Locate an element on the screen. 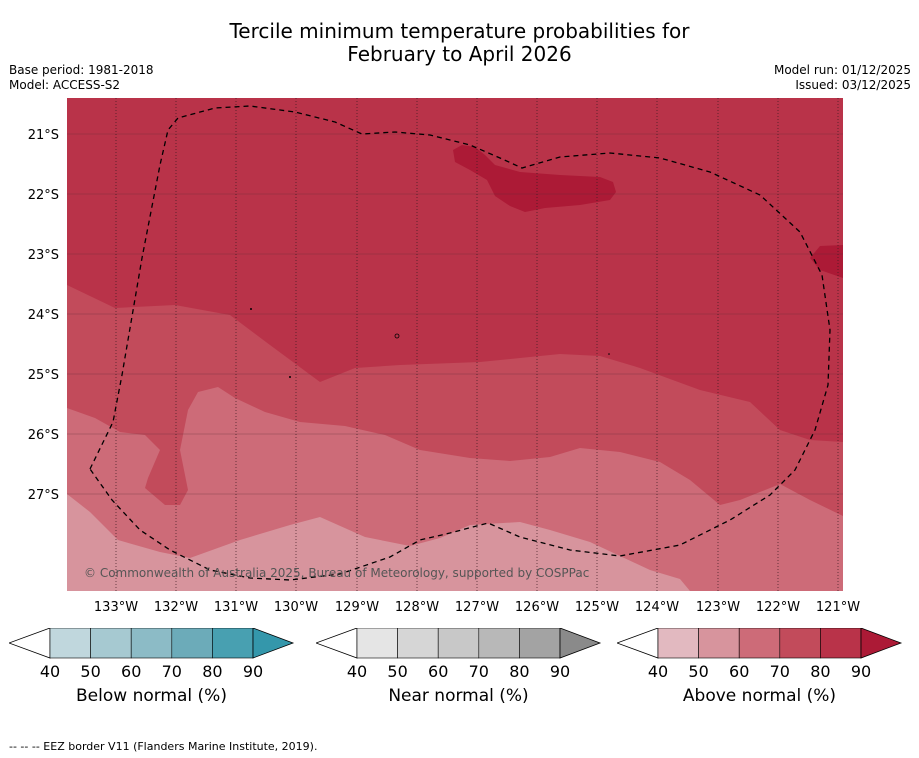  colorbar-title: Below normal (%) is located at coordinates (151, 696).